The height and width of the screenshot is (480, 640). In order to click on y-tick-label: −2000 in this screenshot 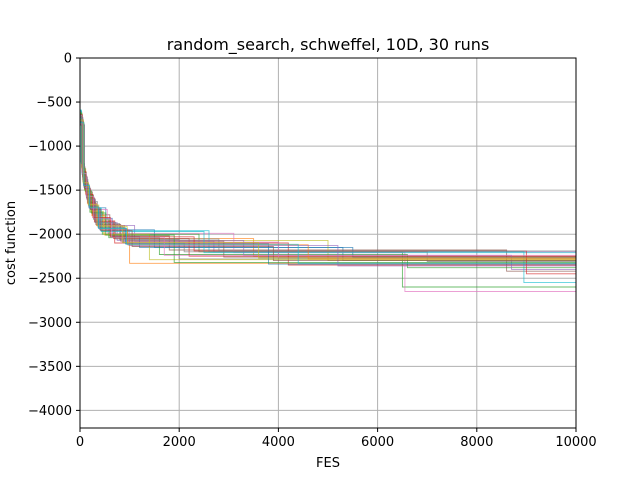, I will do `click(50, 235)`.